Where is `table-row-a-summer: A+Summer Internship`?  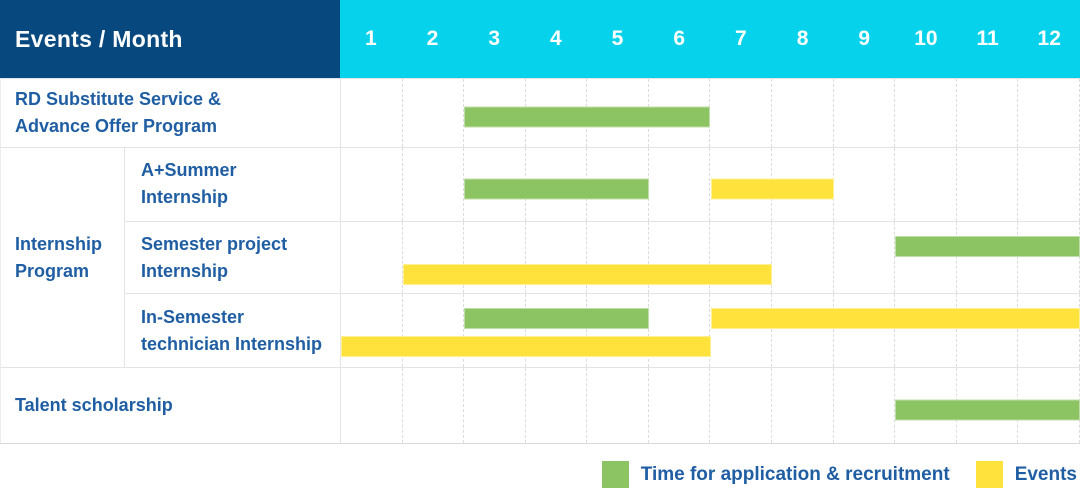
table-row-a-summer: A+Summer Internship is located at coordinates (602, 184).